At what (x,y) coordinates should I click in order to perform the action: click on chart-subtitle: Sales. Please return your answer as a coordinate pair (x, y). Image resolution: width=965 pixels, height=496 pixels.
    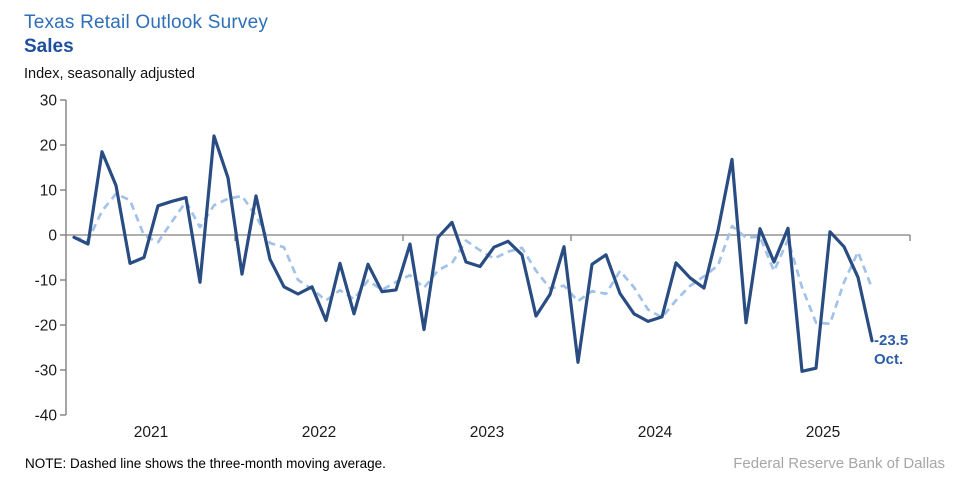
    Looking at the image, I should click on (49, 46).